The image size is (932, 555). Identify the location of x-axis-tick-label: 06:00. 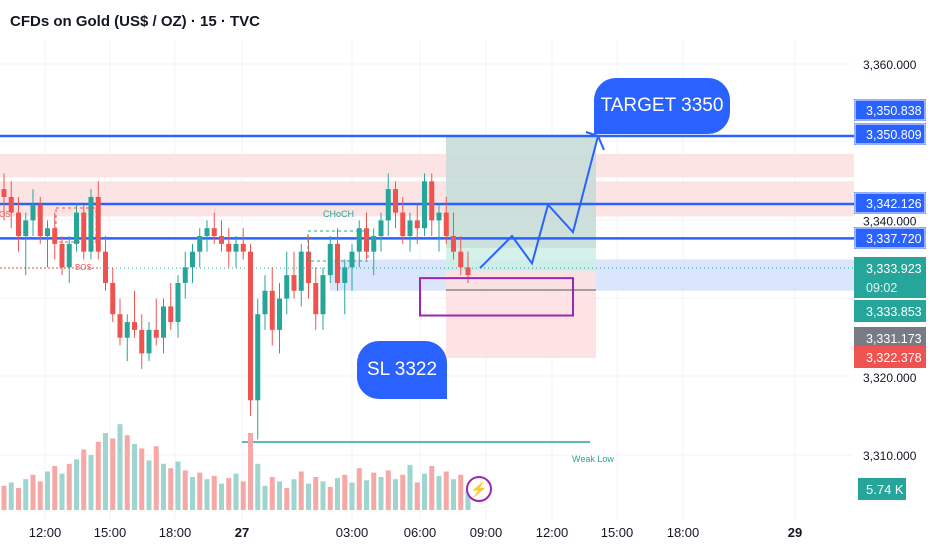
(420, 532).